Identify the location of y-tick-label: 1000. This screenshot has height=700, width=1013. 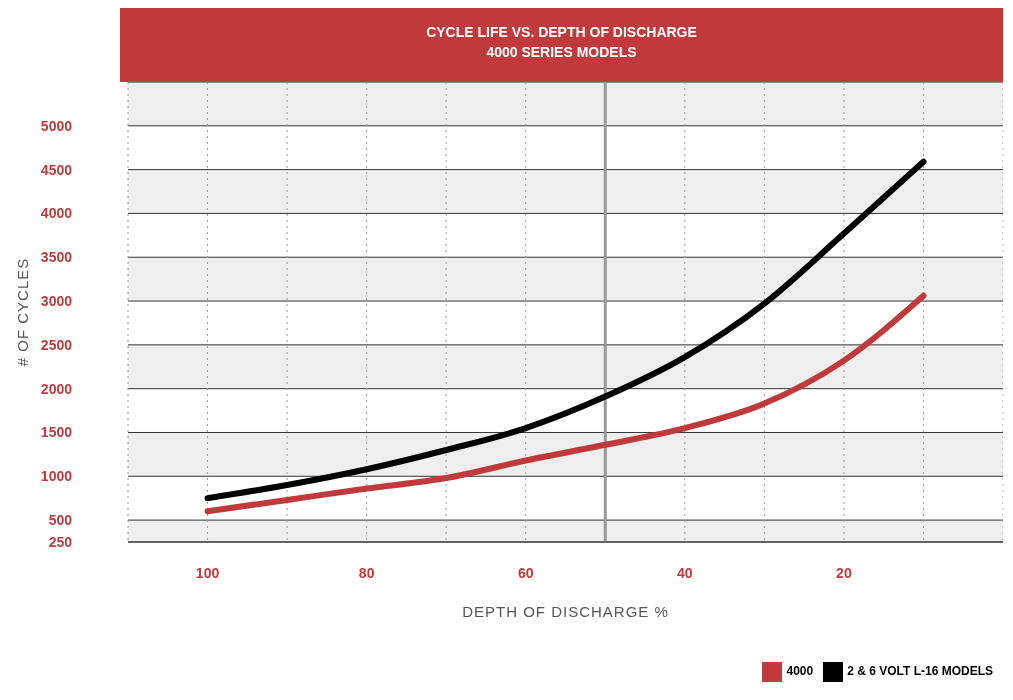
(56, 476).